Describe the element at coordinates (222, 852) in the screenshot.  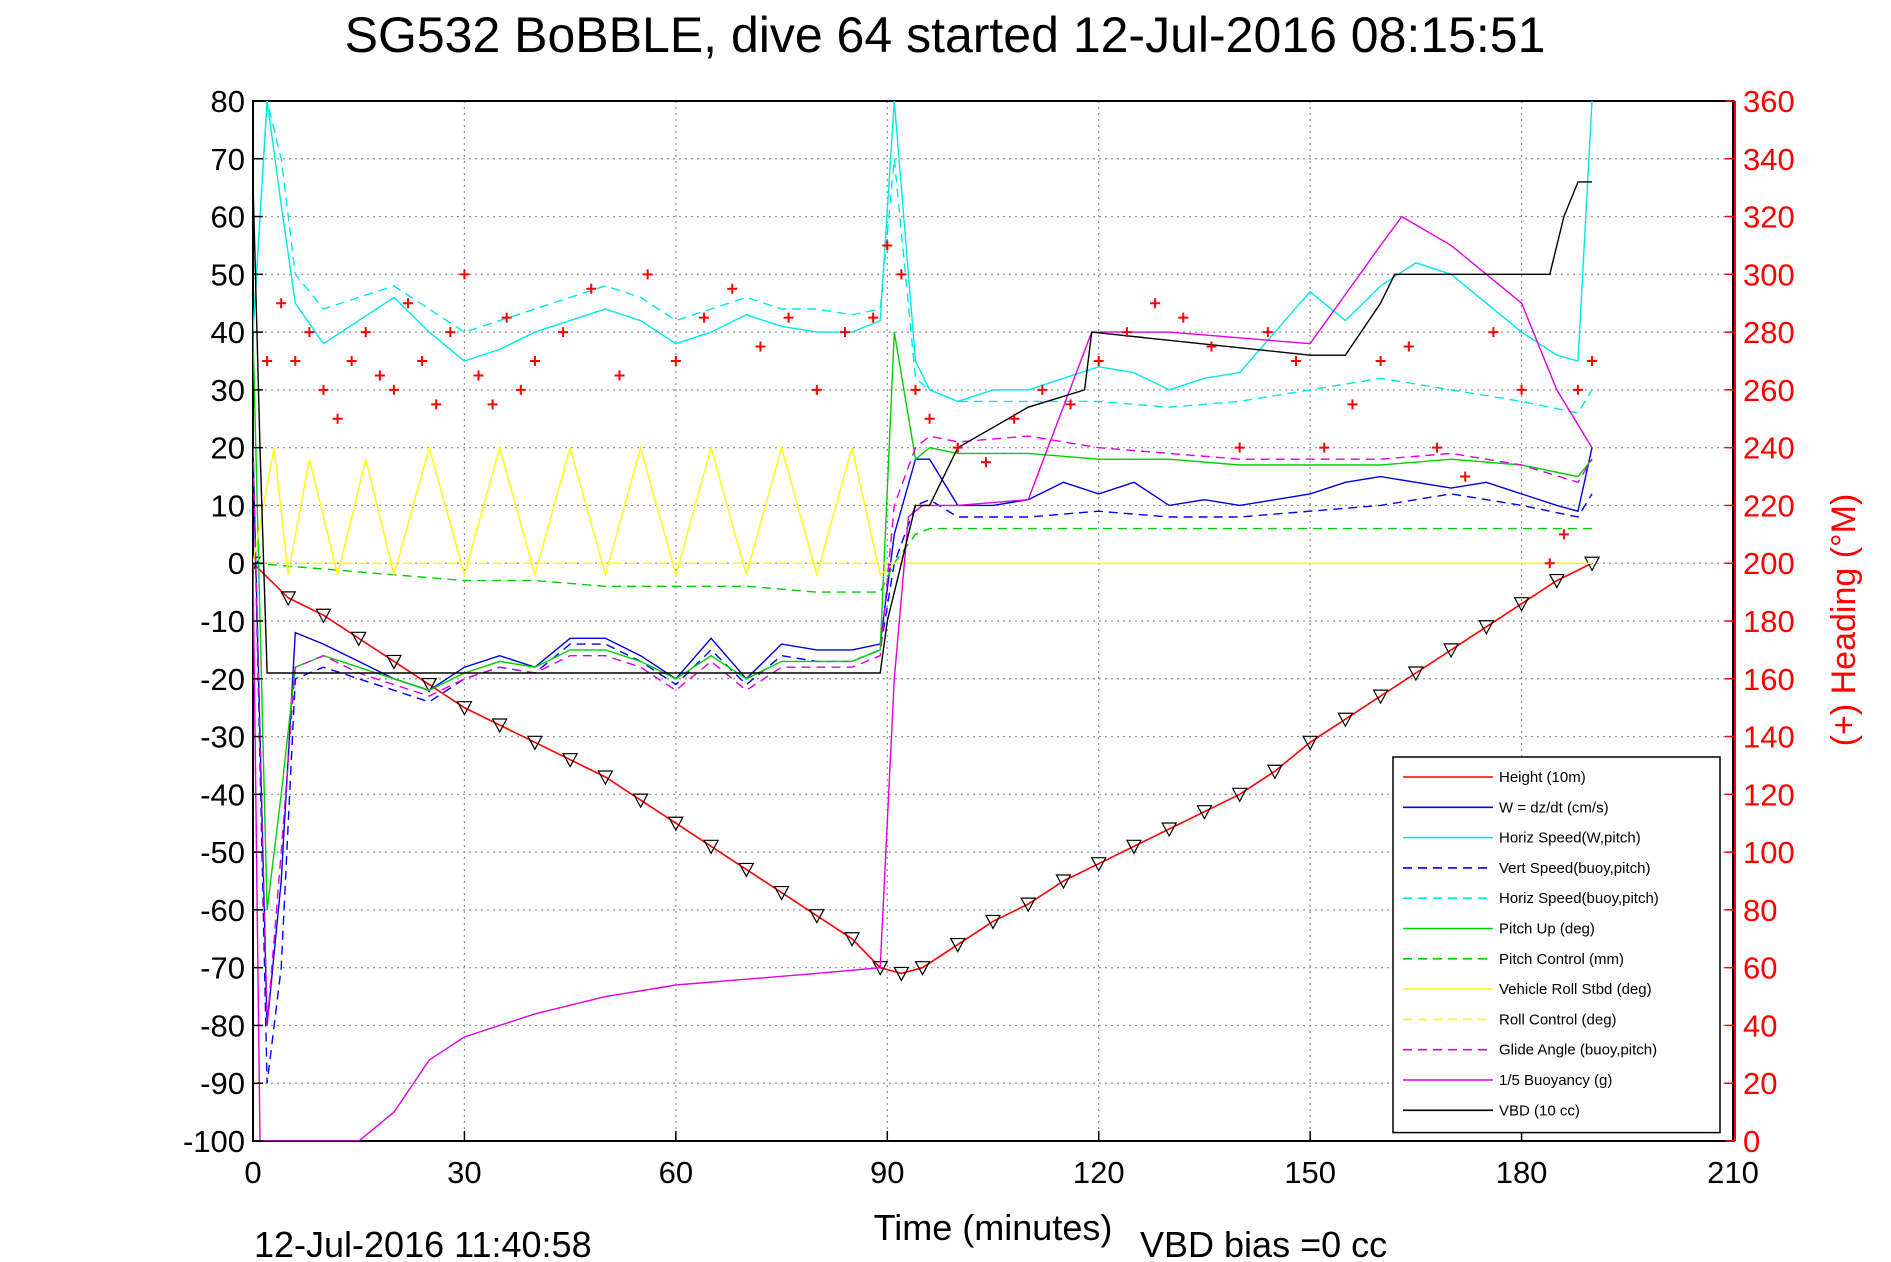
I see `y-tick-label: -50` at that location.